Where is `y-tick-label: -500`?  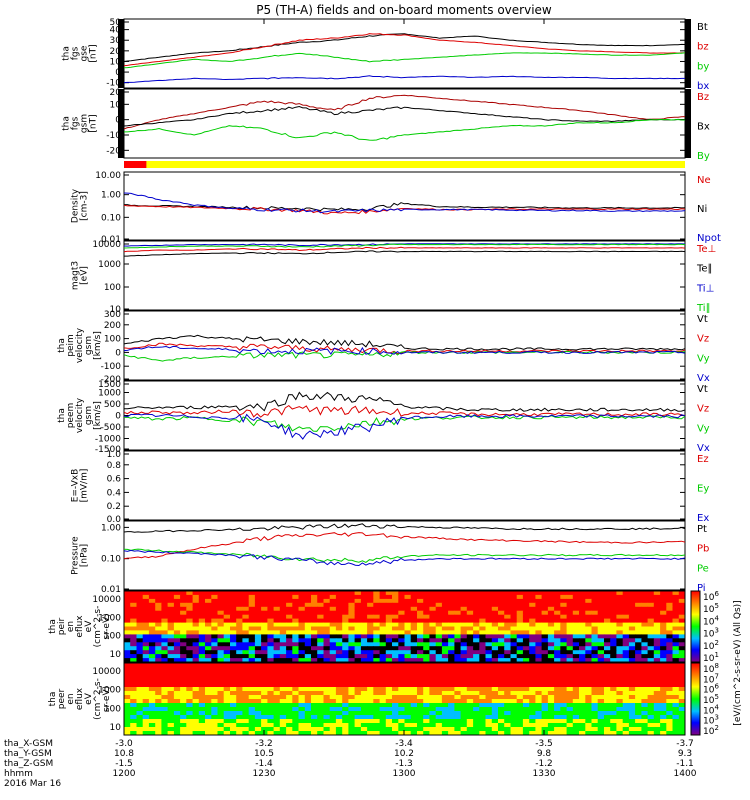 y-tick-label: -500 is located at coordinates (111, 428).